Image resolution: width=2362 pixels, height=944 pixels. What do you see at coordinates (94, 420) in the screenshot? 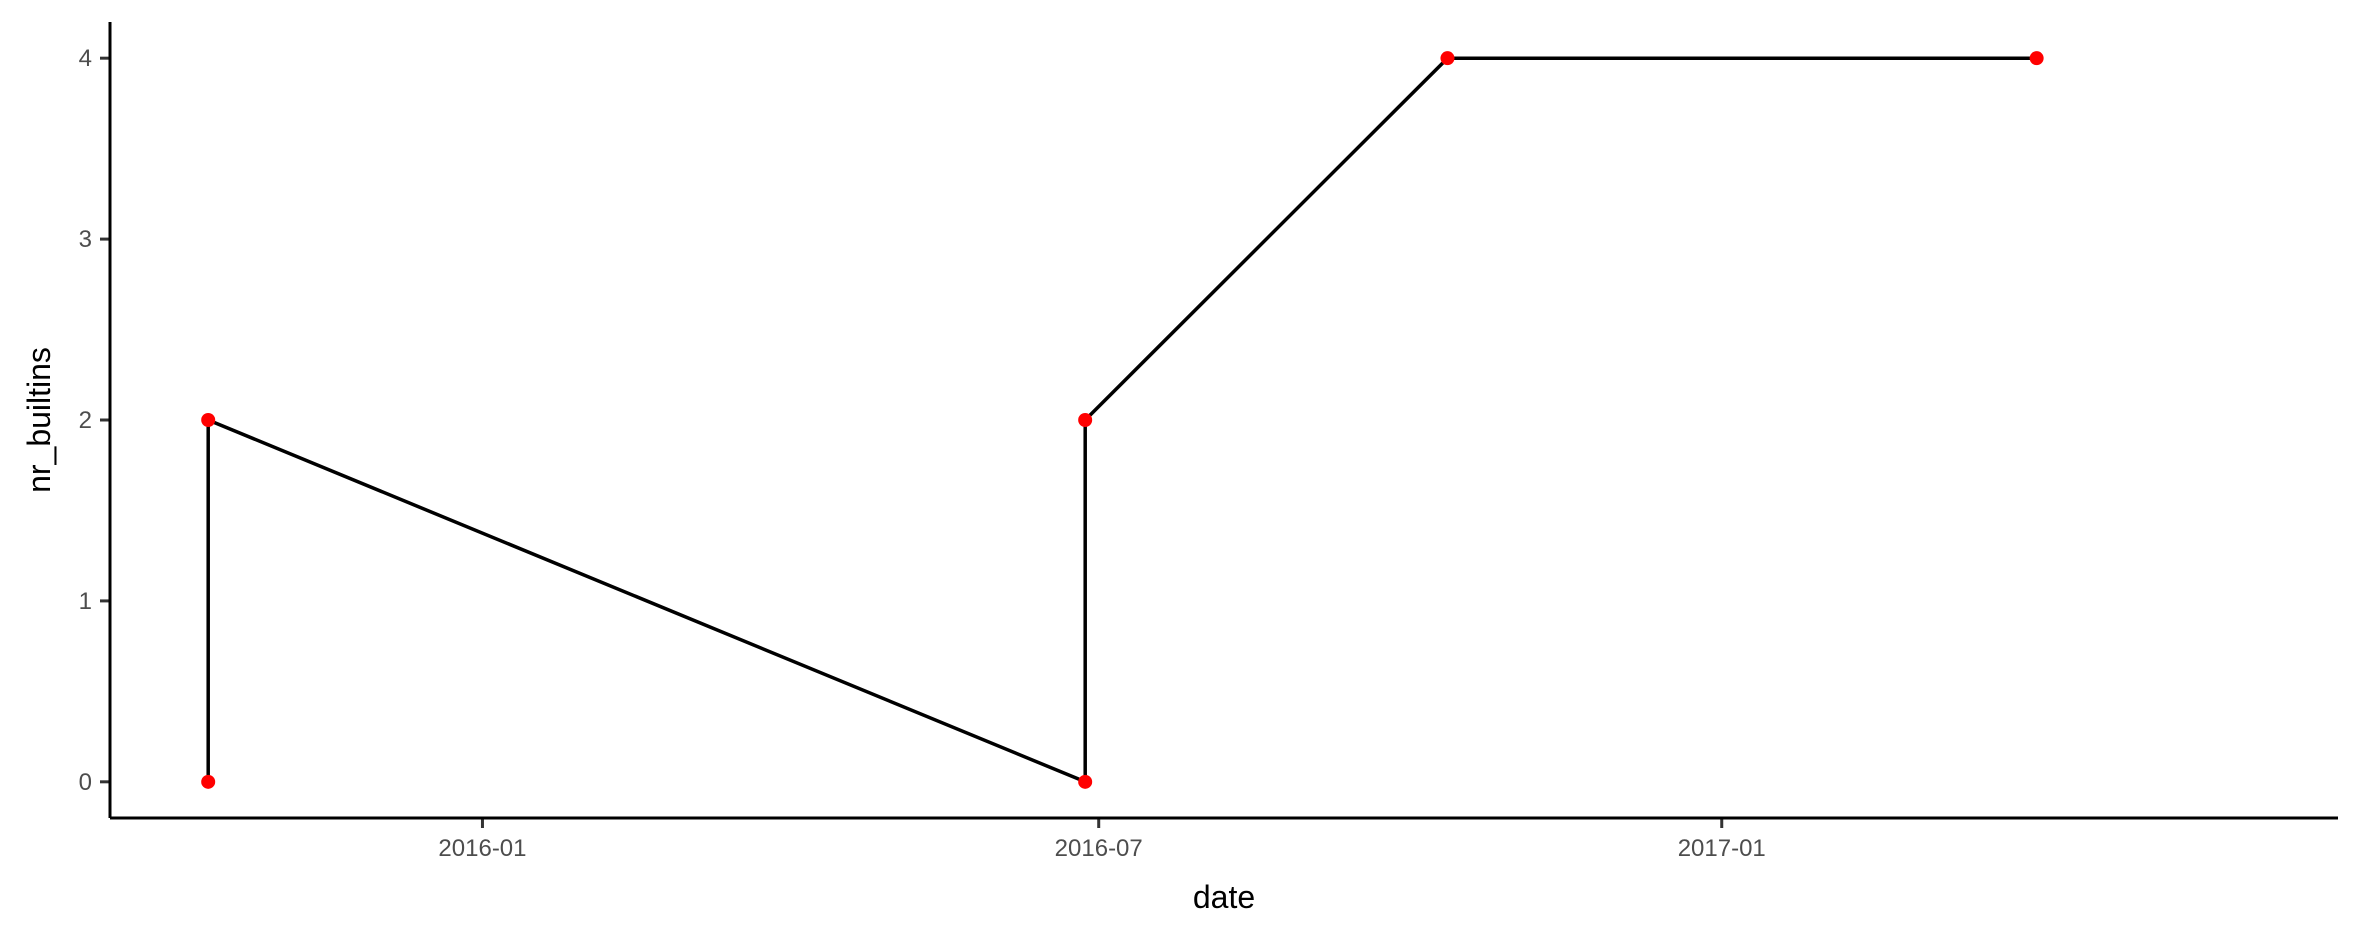
I see `y-axis-ticks: 0 1 2 3 4` at bounding box center [94, 420].